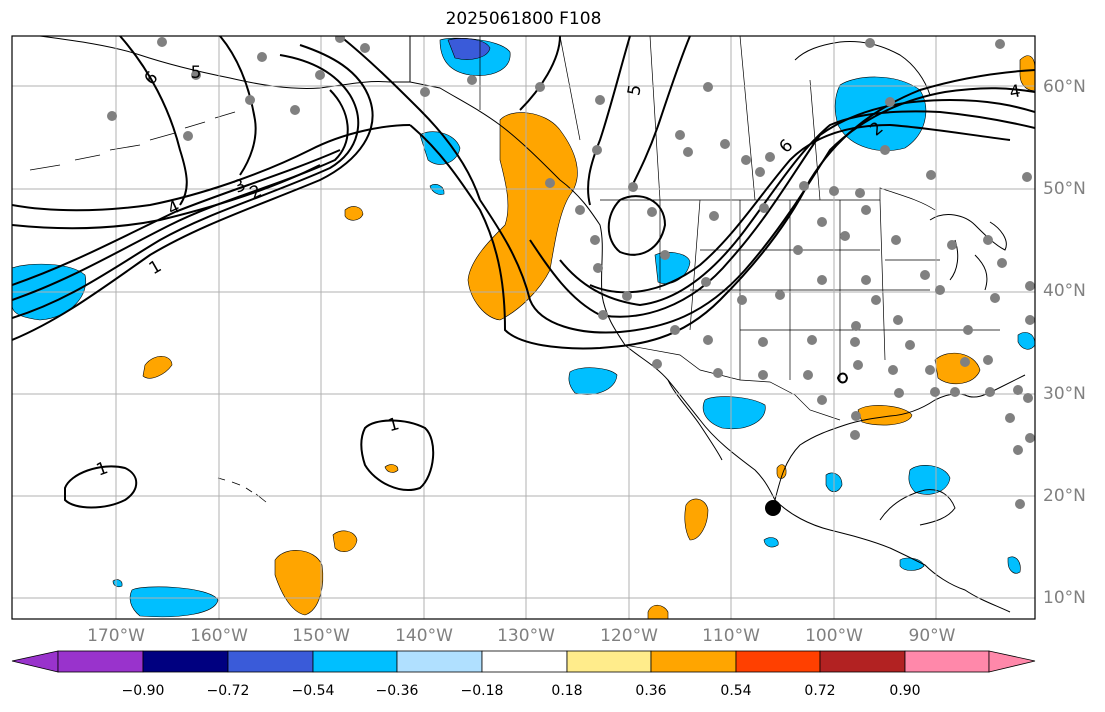  What do you see at coordinates (932, 636) in the screenshot?
I see `lon-label: 90°W` at bounding box center [932, 636].